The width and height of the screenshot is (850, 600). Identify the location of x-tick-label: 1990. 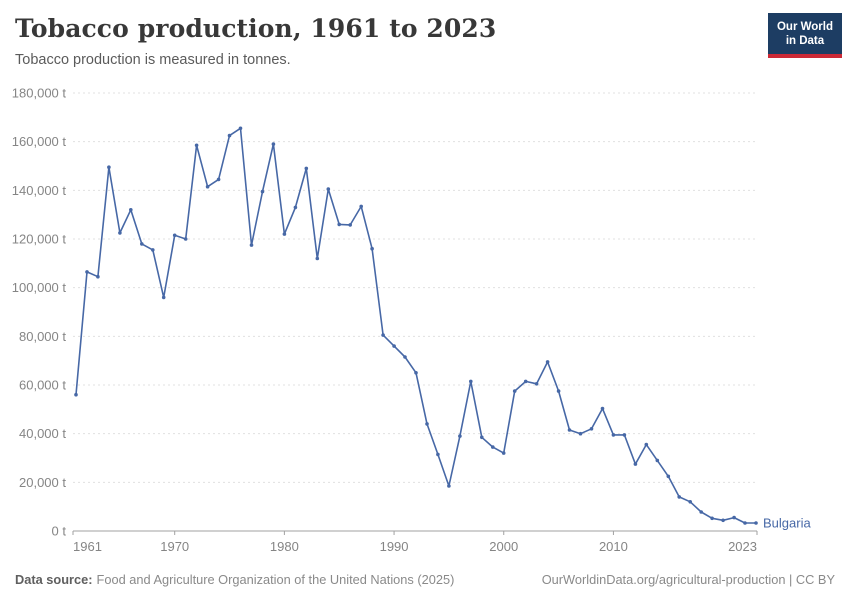
(394, 546).